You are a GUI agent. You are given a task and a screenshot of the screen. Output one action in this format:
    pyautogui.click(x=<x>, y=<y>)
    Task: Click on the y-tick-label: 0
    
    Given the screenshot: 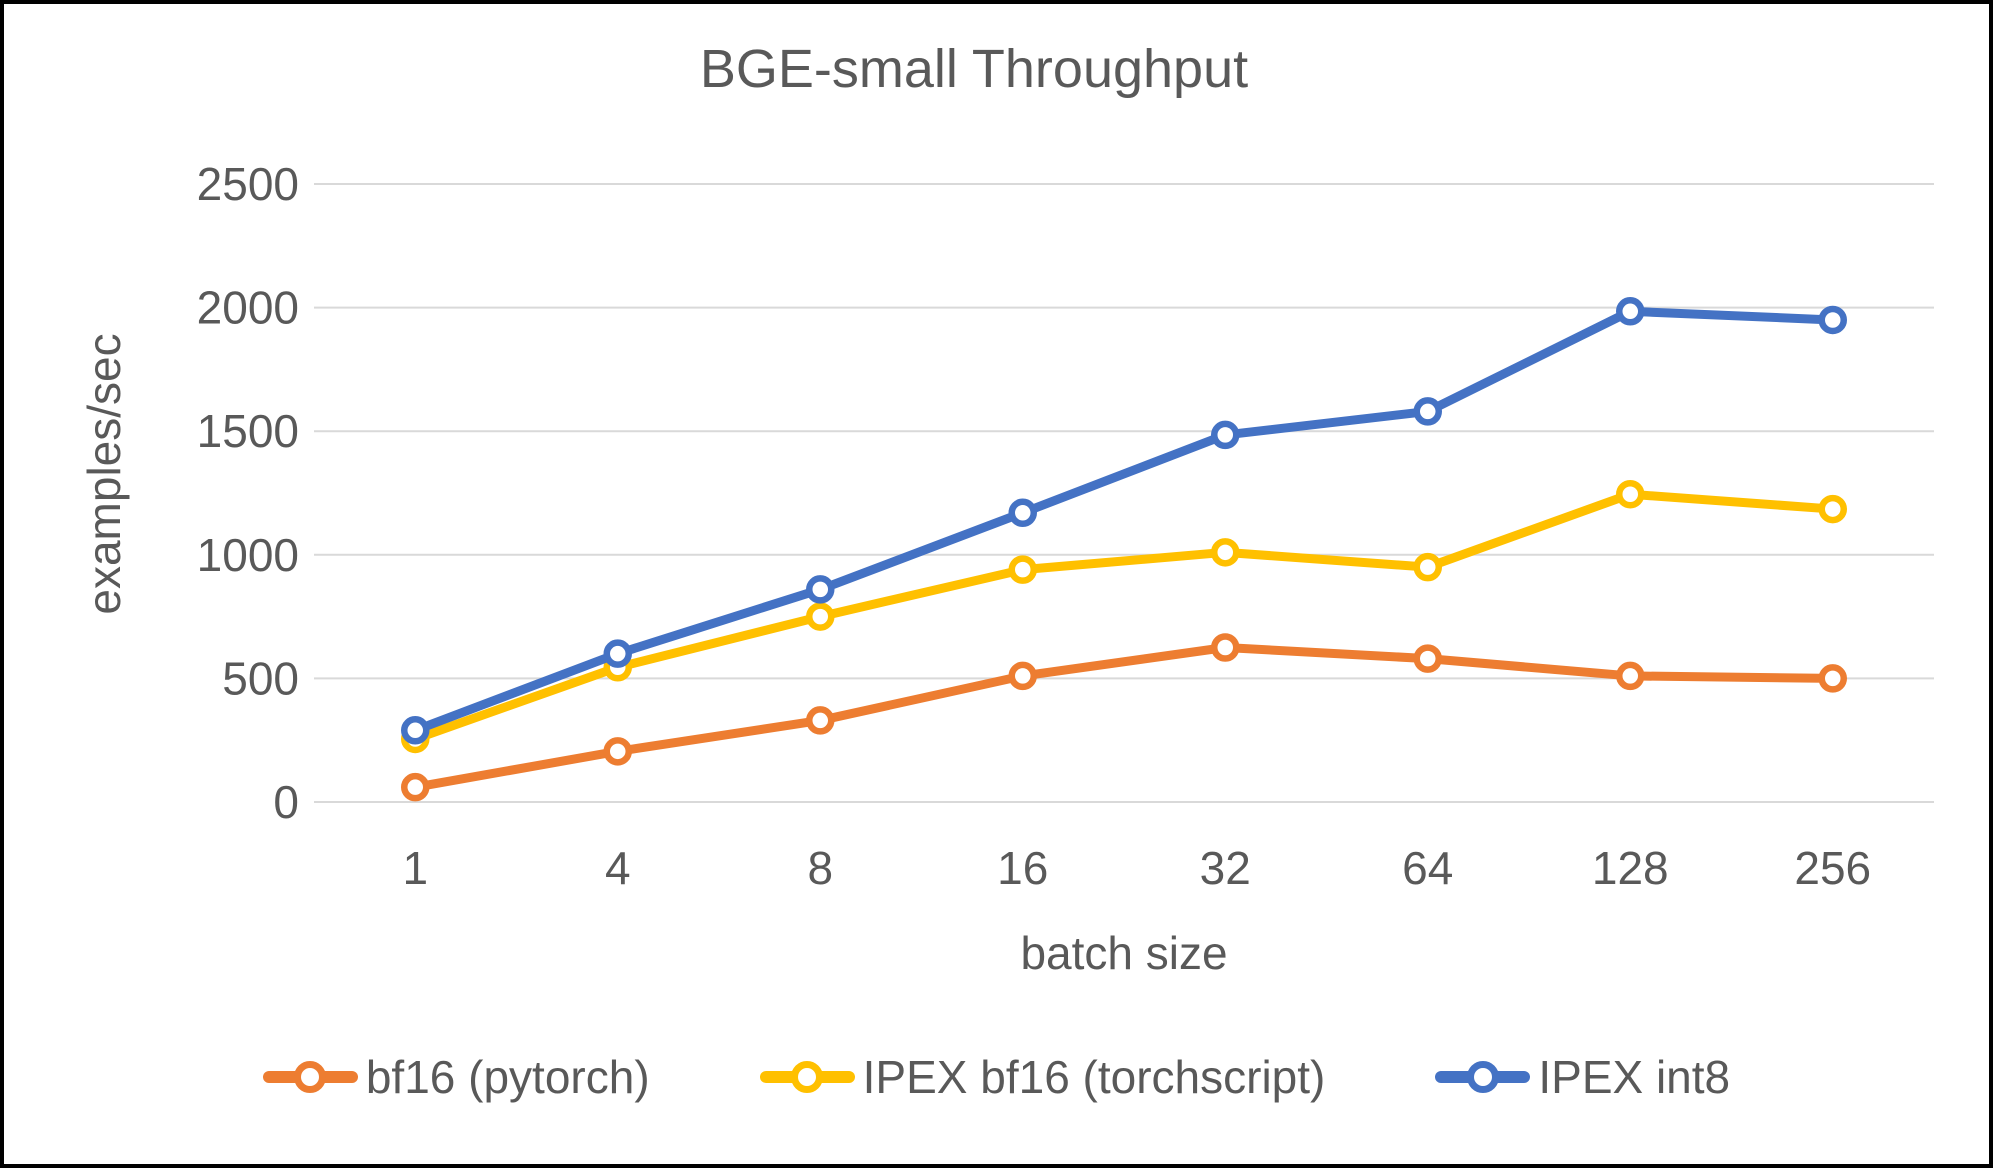 What is the action you would take?
    pyautogui.click(x=286, y=802)
    